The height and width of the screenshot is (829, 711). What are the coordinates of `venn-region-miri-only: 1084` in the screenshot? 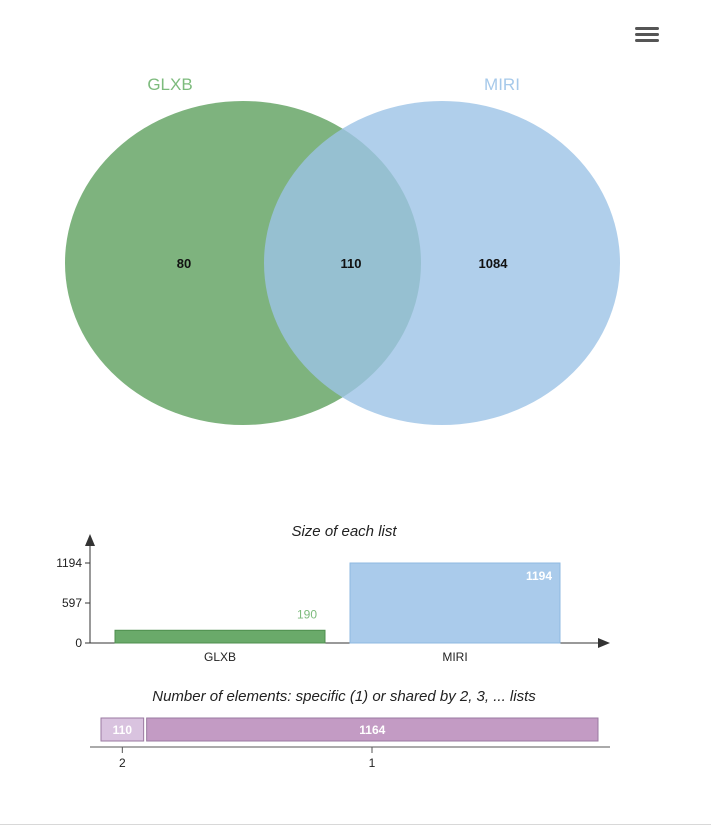 It's located at (494, 263).